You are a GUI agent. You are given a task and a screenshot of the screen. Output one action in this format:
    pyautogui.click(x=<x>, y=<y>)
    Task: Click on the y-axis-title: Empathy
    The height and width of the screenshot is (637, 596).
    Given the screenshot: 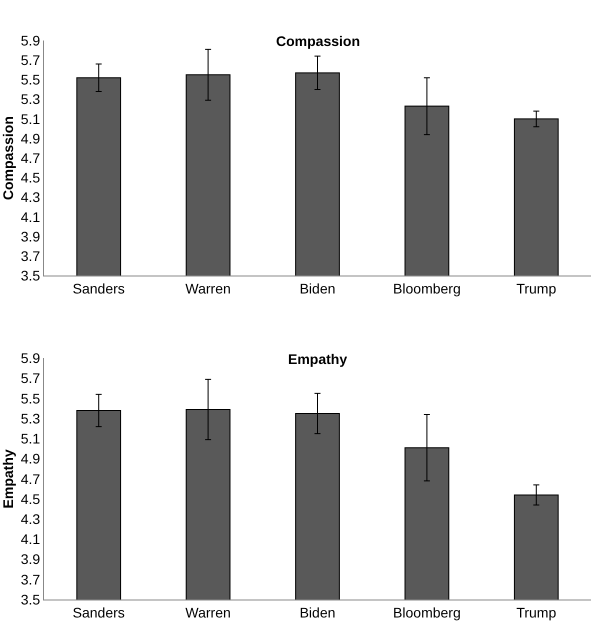 What is the action you would take?
    pyautogui.click(x=8, y=478)
    